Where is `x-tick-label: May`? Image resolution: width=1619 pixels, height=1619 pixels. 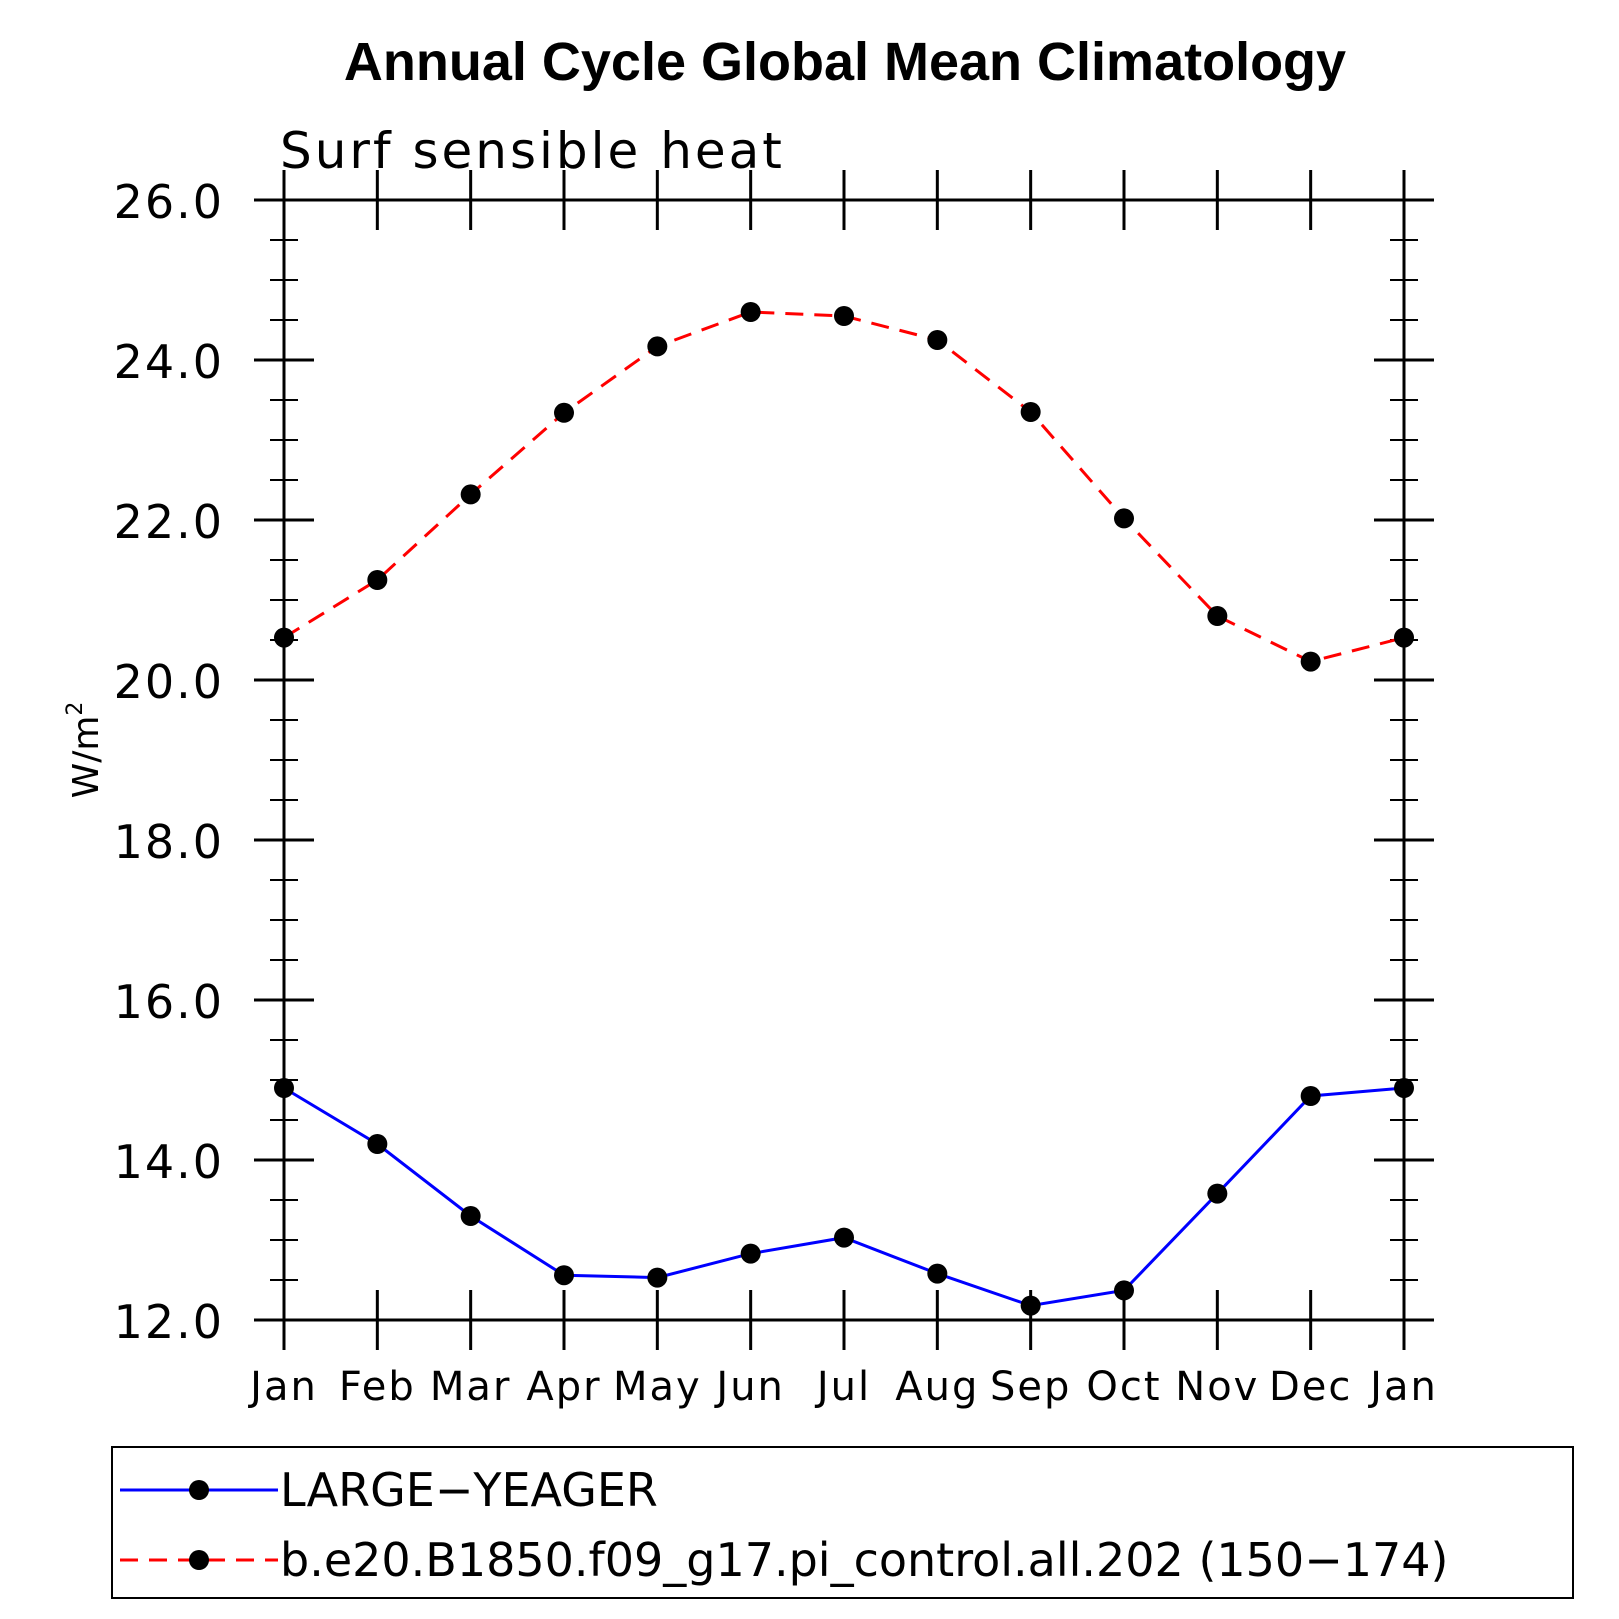
x-tick-label: May is located at coordinates (657, 1387).